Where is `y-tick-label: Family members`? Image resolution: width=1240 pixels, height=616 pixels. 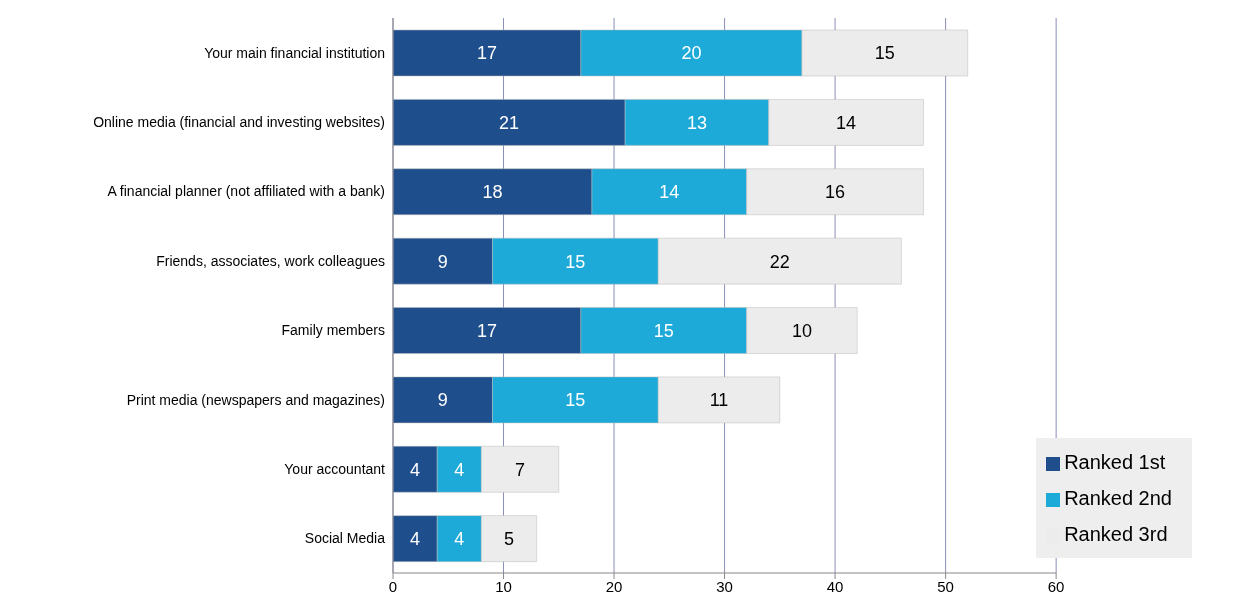 y-tick-label: Family members is located at coordinates (333, 330).